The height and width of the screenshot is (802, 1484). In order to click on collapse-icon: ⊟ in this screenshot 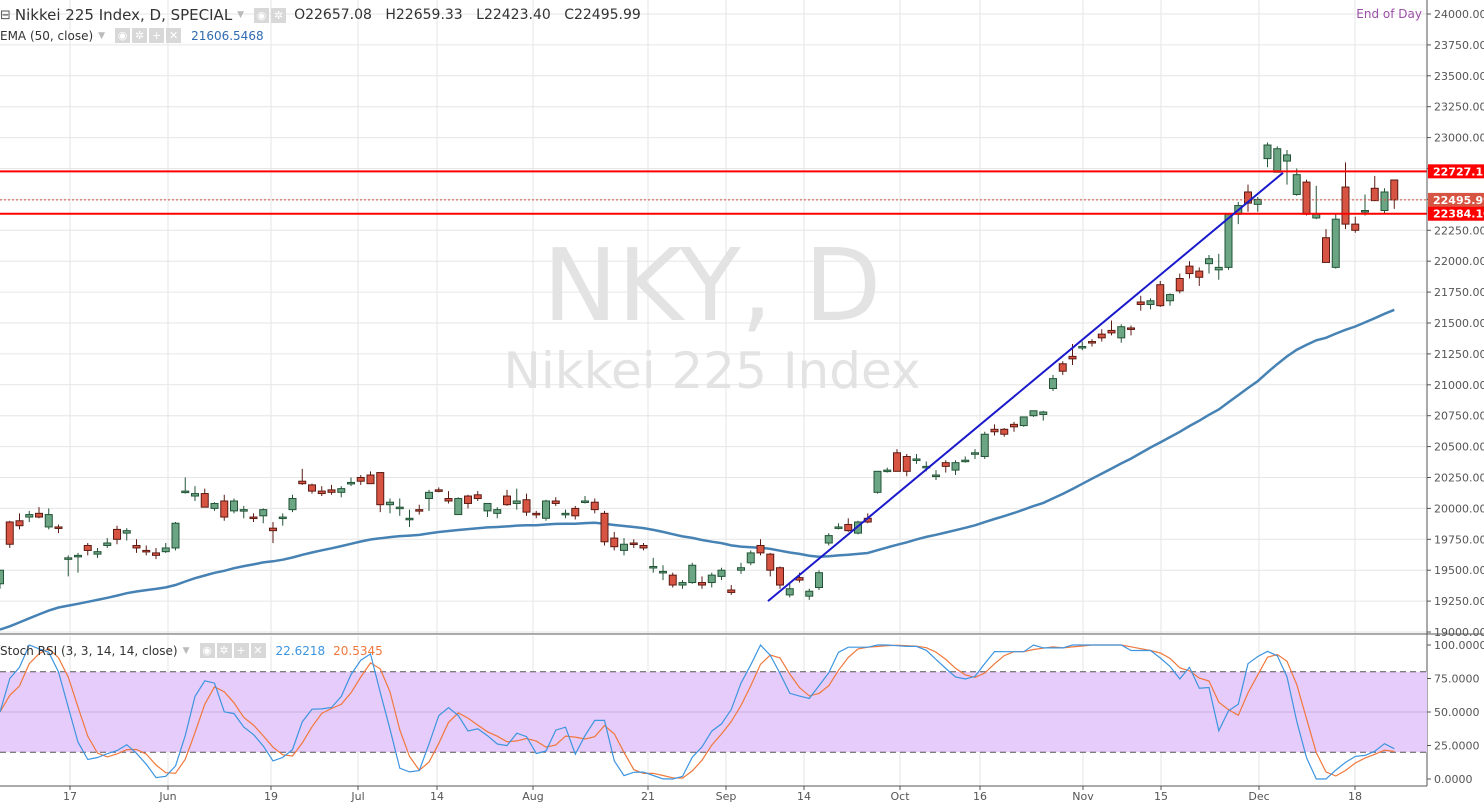, I will do `click(5, 15)`.